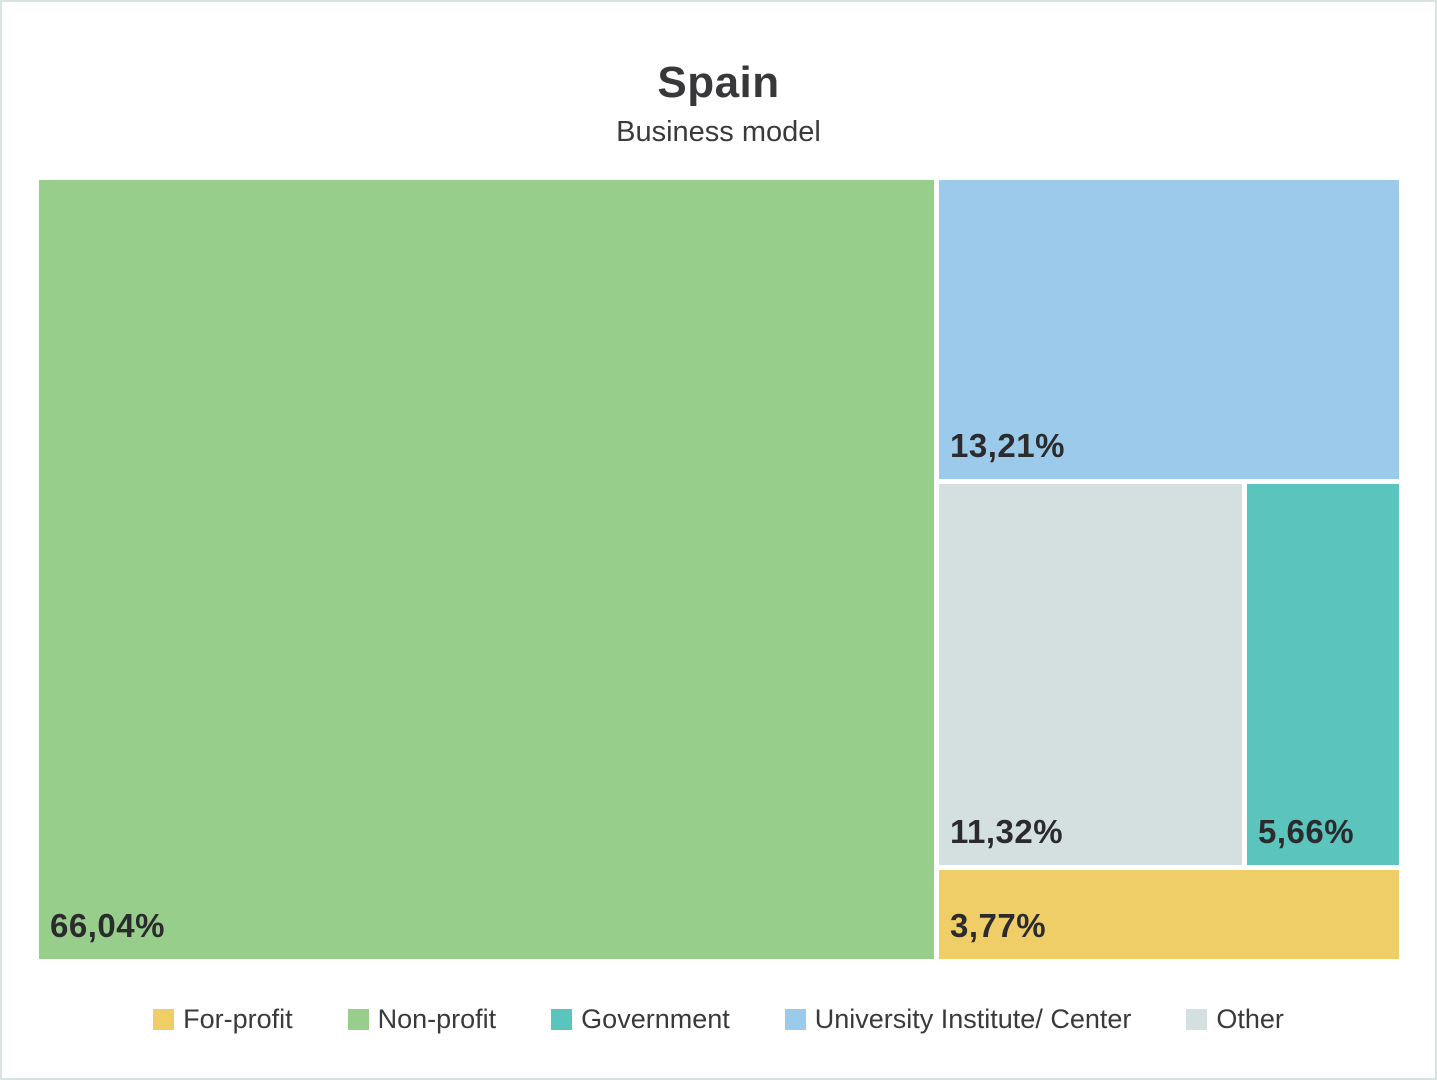 Image resolution: width=1437 pixels, height=1080 pixels. What do you see at coordinates (1250, 1019) in the screenshot?
I see `legend-label-other: Other` at bounding box center [1250, 1019].